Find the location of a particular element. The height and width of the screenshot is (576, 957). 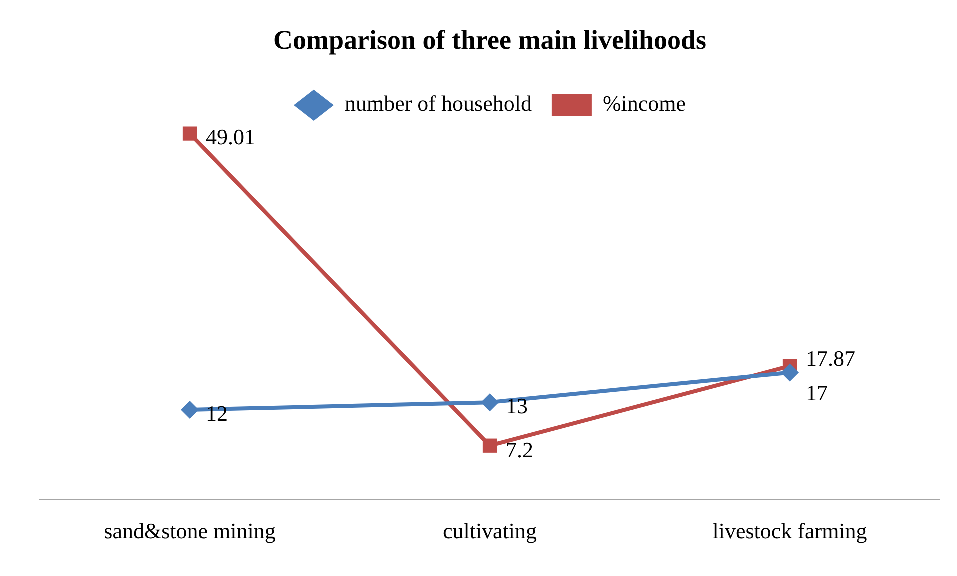

data-label: 7.2 is located at coordinates (520, 450).